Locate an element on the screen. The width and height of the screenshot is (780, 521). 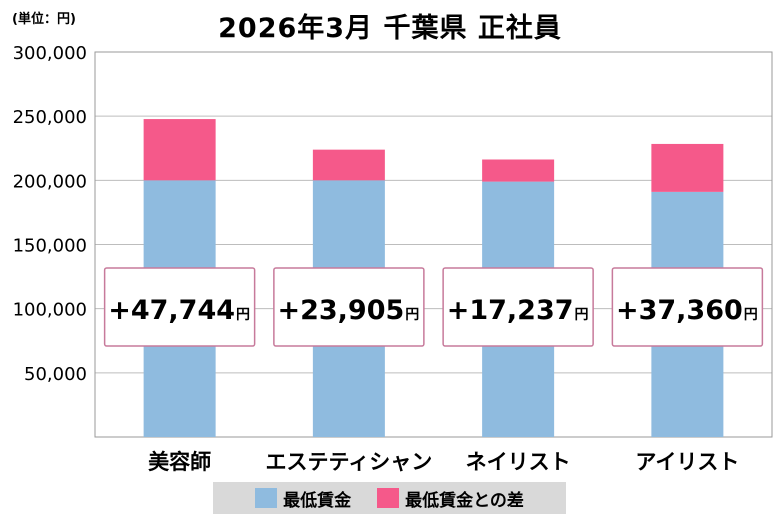
diff-value-label: +23,905 is located at coordinates (340, 310).